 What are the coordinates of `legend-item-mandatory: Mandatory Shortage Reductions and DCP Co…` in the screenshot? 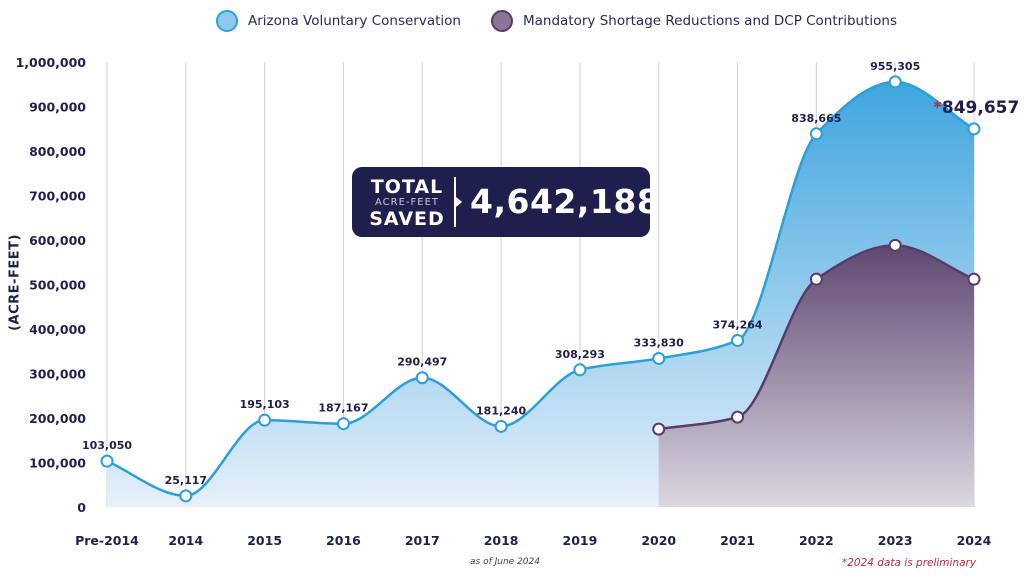 It's located at (694, 21).